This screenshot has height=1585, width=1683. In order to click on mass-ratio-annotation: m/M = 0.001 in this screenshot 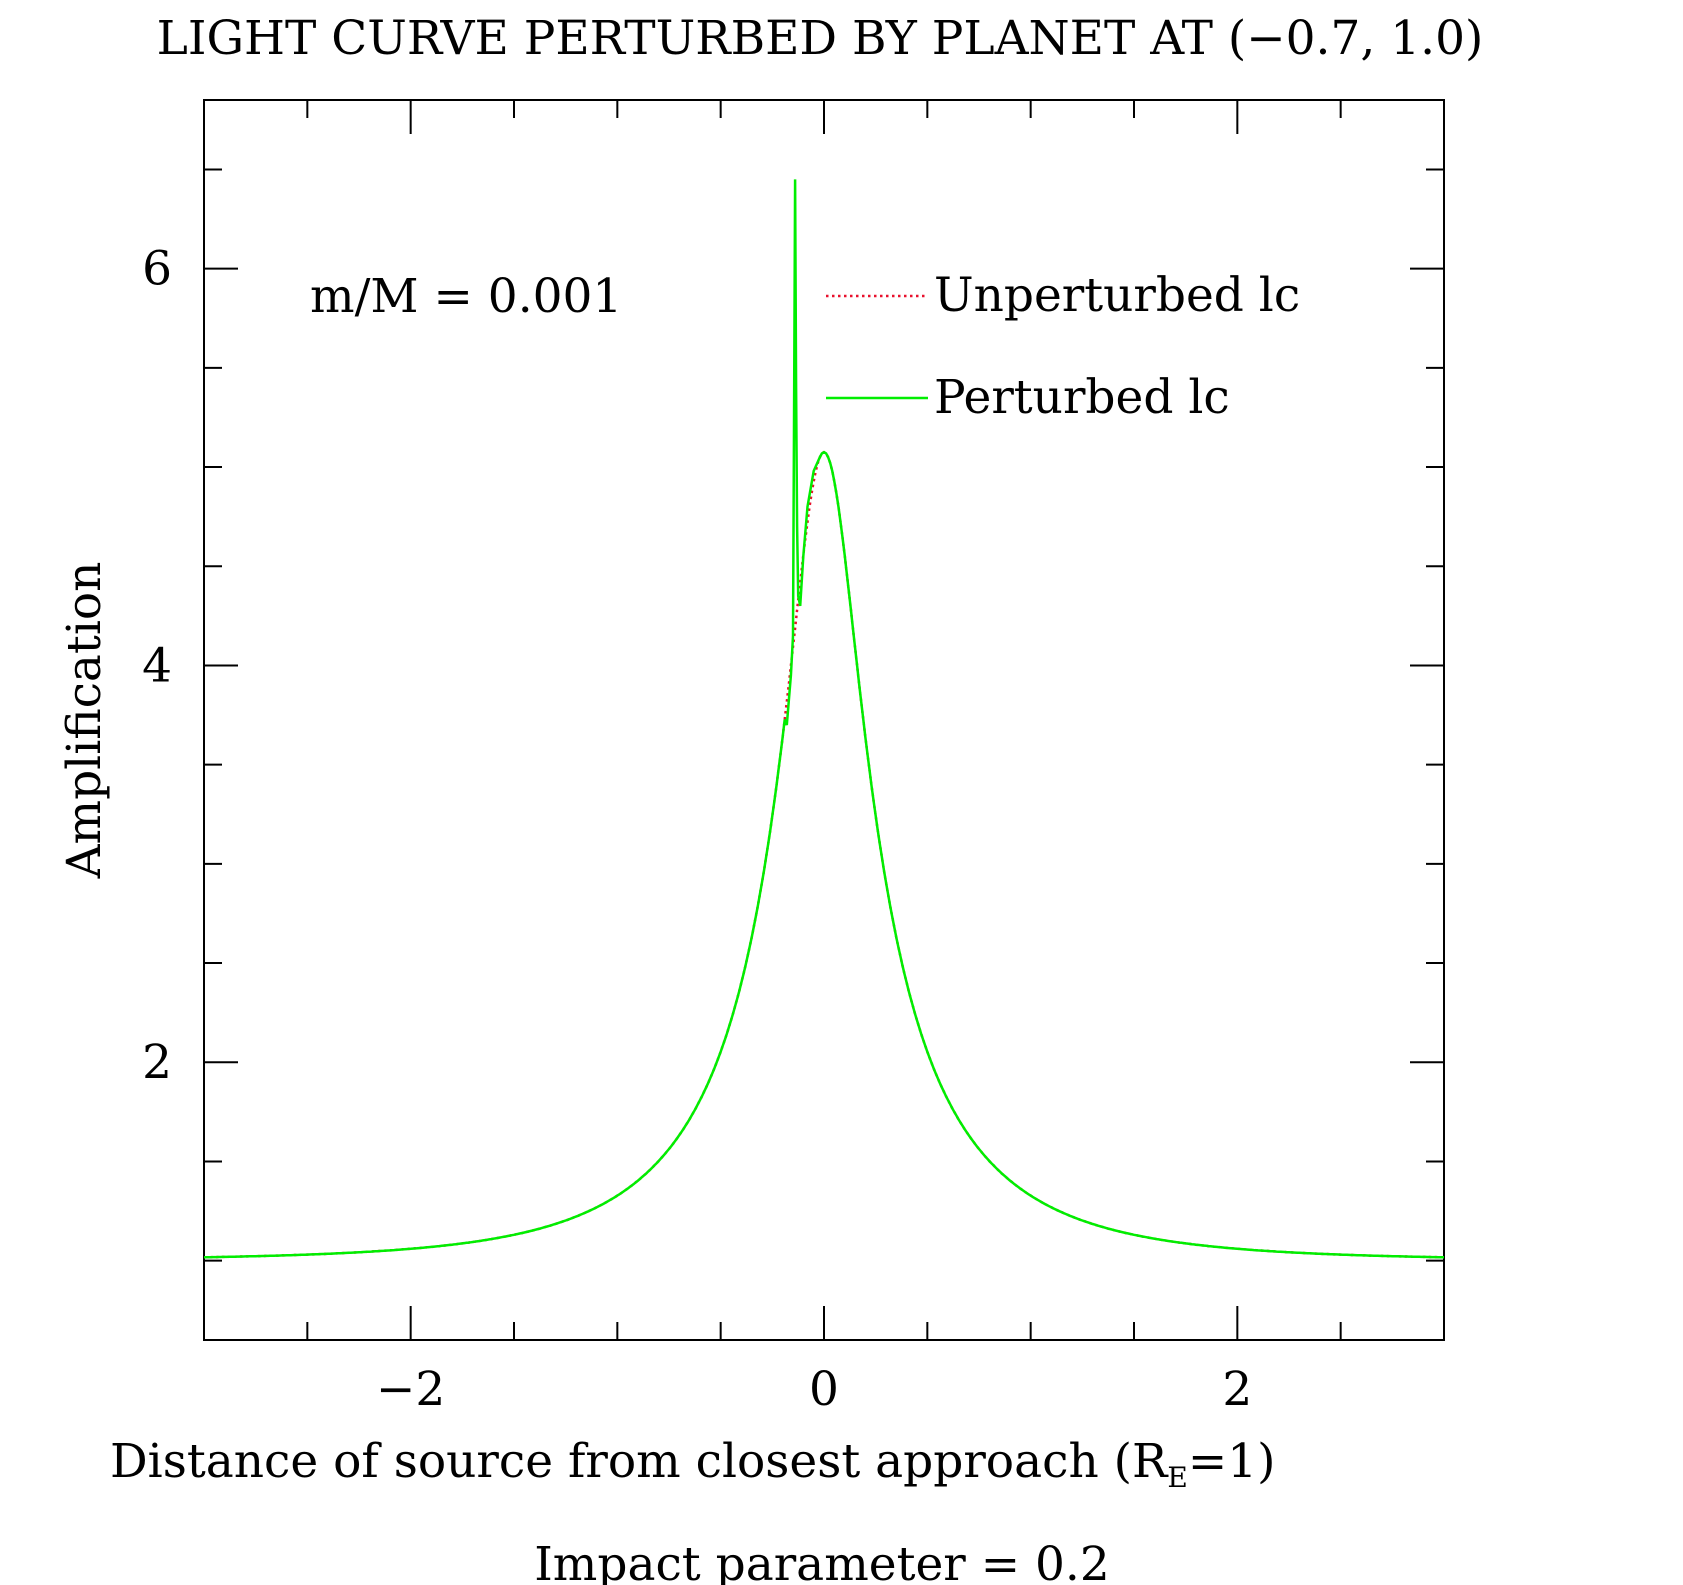, I will do `click(466, 296)`.